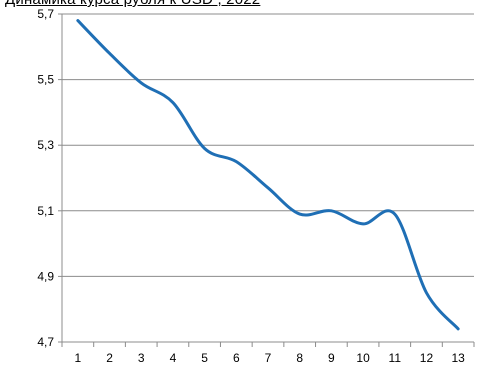  What do you see at coordinates (45, 276) in the screenshot?
I see `y-tick-label: 4,9` at bounding box center [45, 276].